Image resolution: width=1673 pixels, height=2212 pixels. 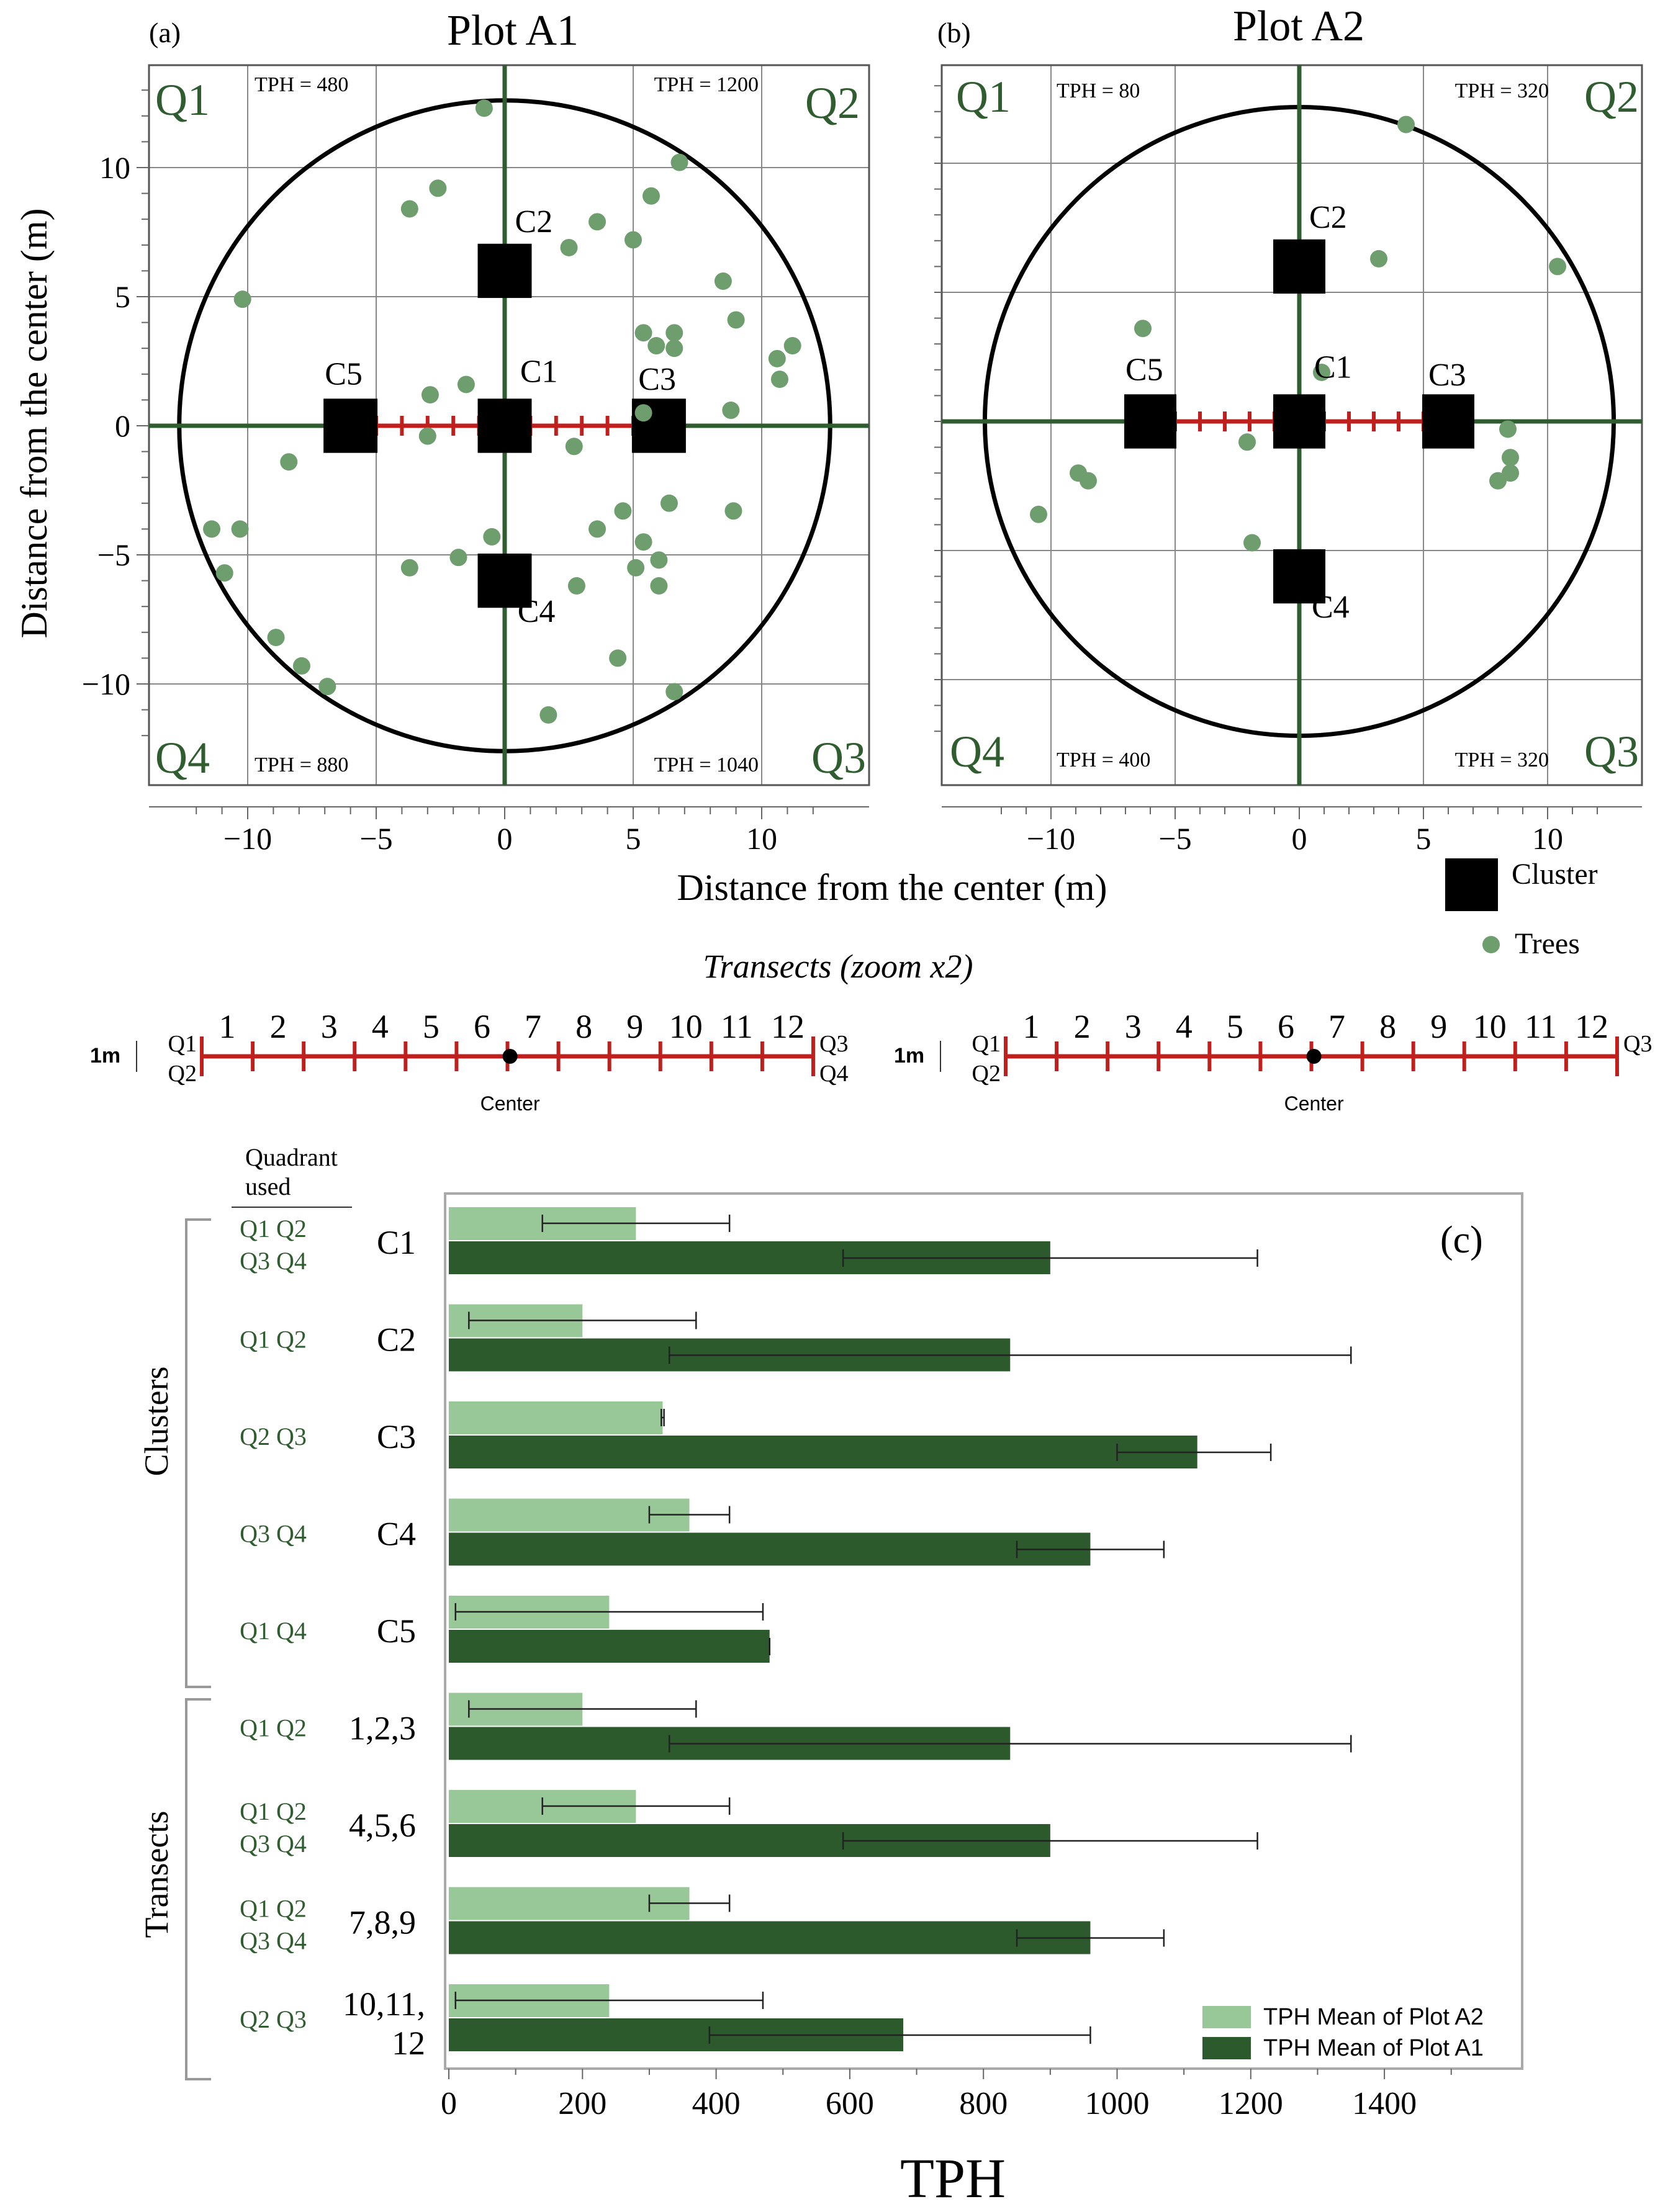 What do you see at coordinates (838, 966) in the screenshot?
I see `transects-title: Transects (zoom x2)` at bounding box center [838, 966].